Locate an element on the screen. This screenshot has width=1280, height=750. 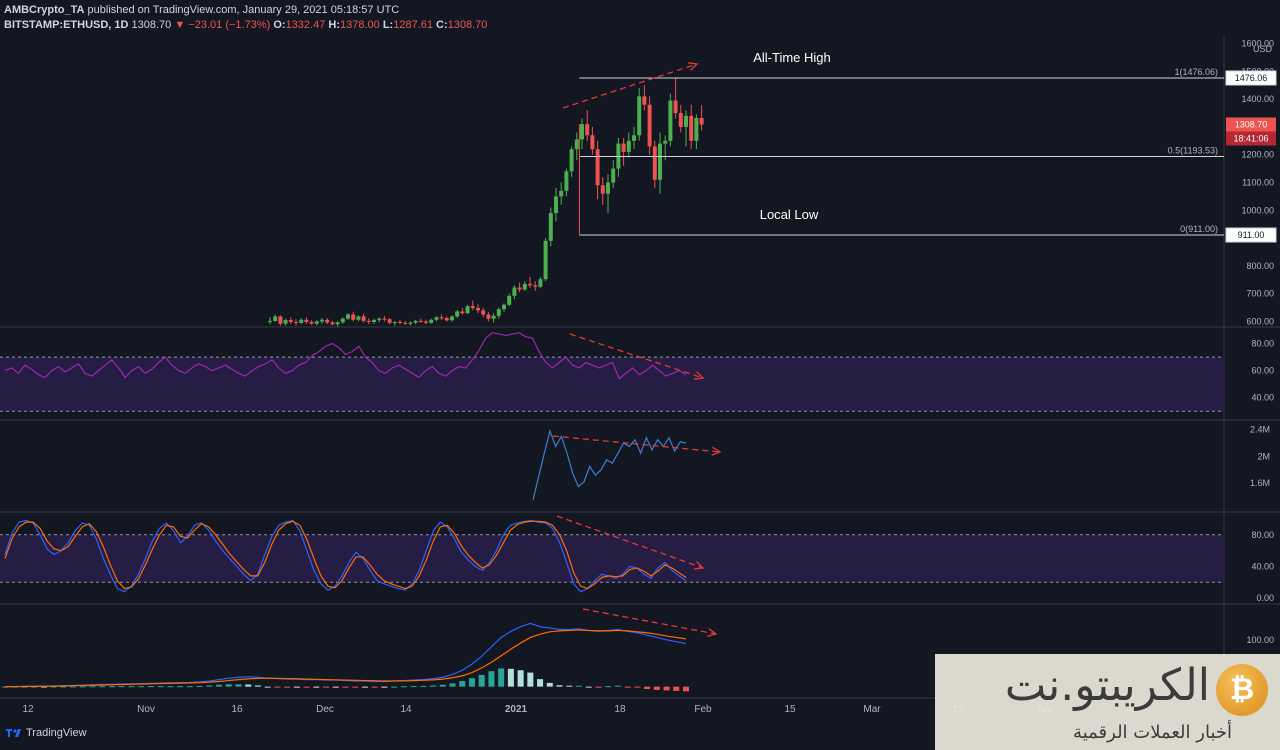
last-price: 1308.70 is located at coordinates (151, 25).